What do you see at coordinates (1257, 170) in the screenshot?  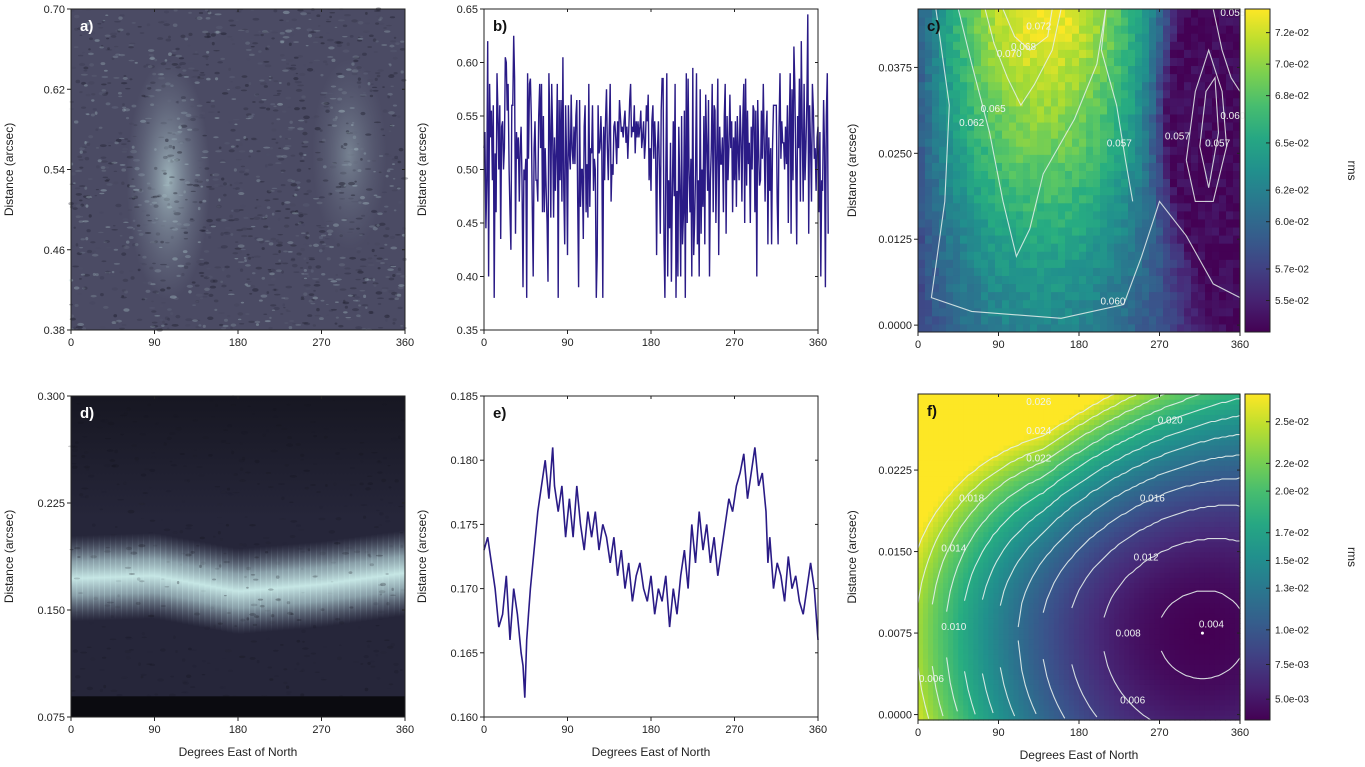 I see `panel-c-colorbar` at bounding box center [1257, 170].